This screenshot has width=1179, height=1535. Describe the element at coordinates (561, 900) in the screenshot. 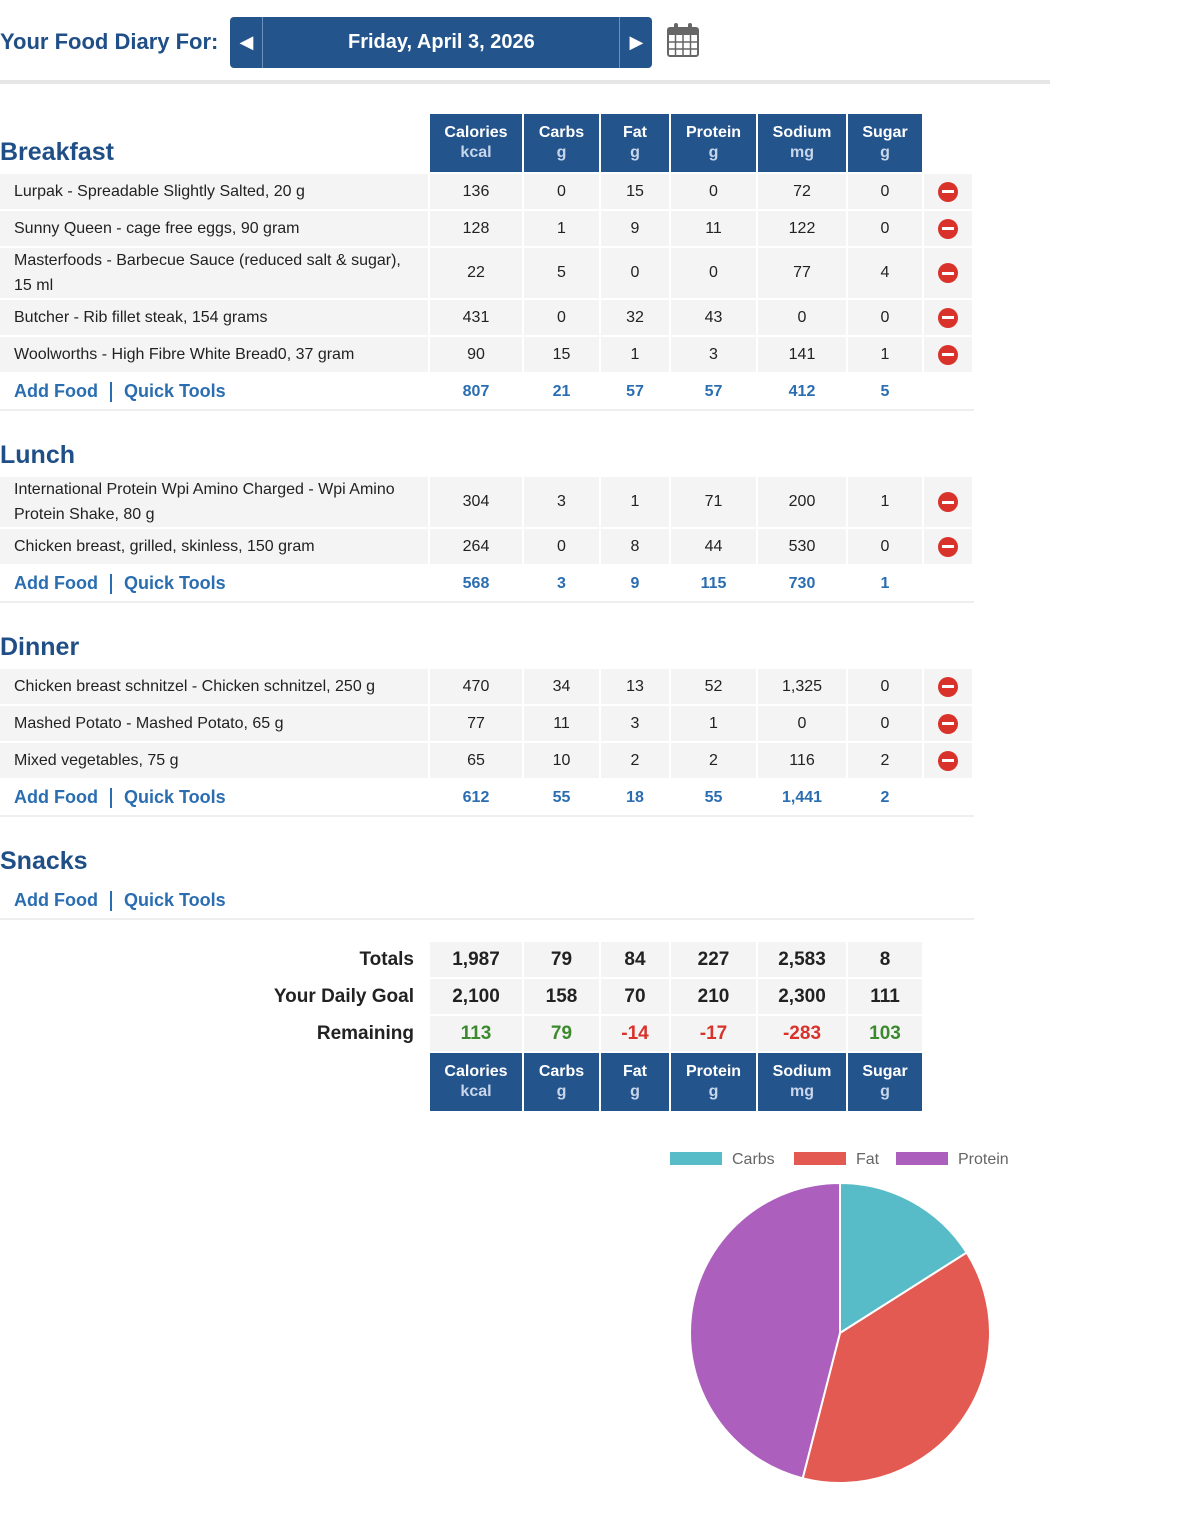

I see `meal-total-carbs` at that location.